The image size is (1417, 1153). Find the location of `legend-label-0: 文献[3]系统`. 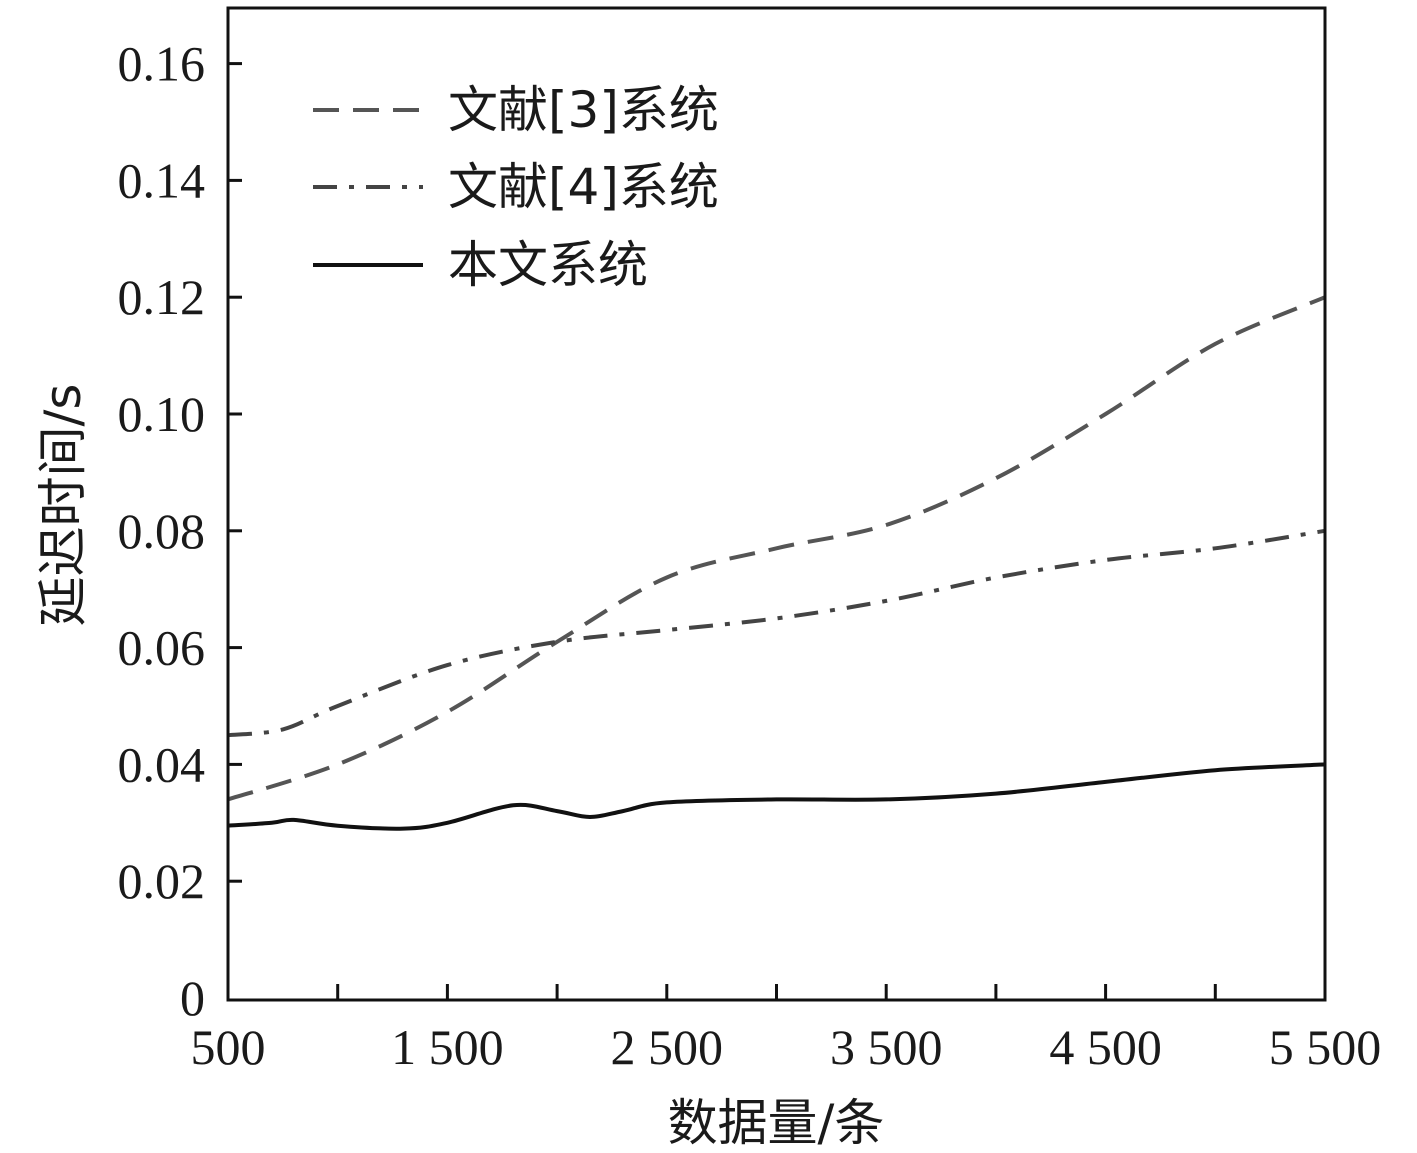

legend-label-0: 文献[3]系统 is located at coordinates (583, 110).